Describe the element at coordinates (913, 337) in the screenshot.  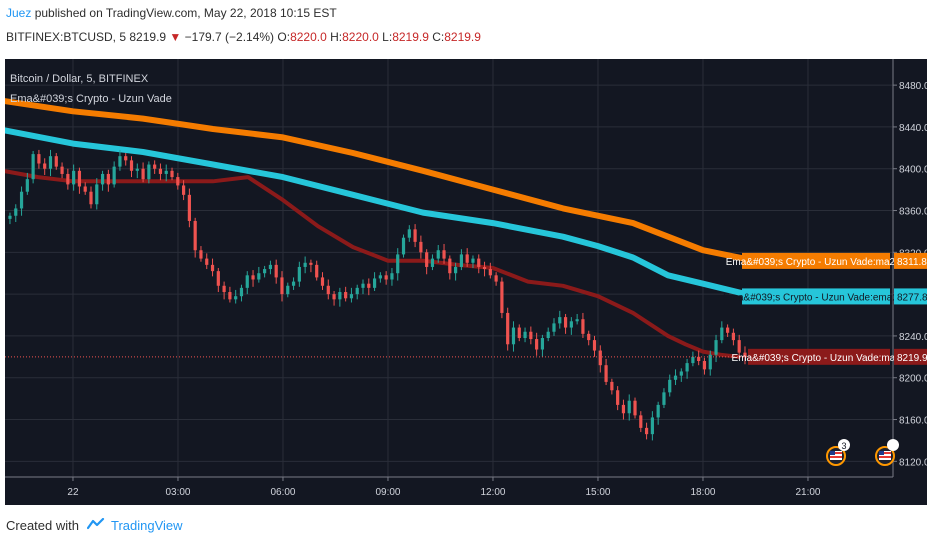
I see `price-tick-label: 8240.0` at that location.